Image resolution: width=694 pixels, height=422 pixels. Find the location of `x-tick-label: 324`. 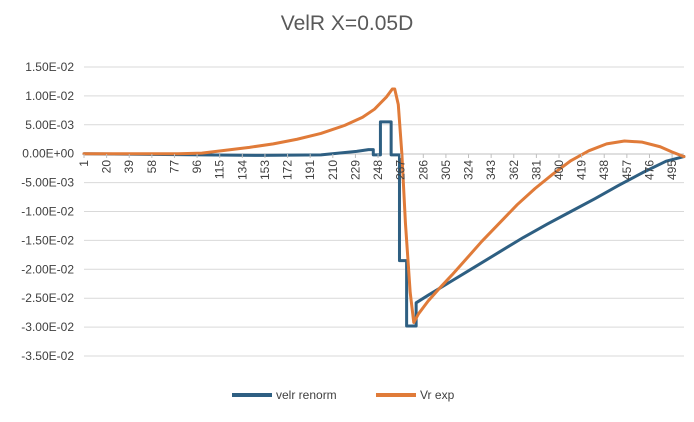

x-tick-label: 324 is located at coordinates (469, 170).